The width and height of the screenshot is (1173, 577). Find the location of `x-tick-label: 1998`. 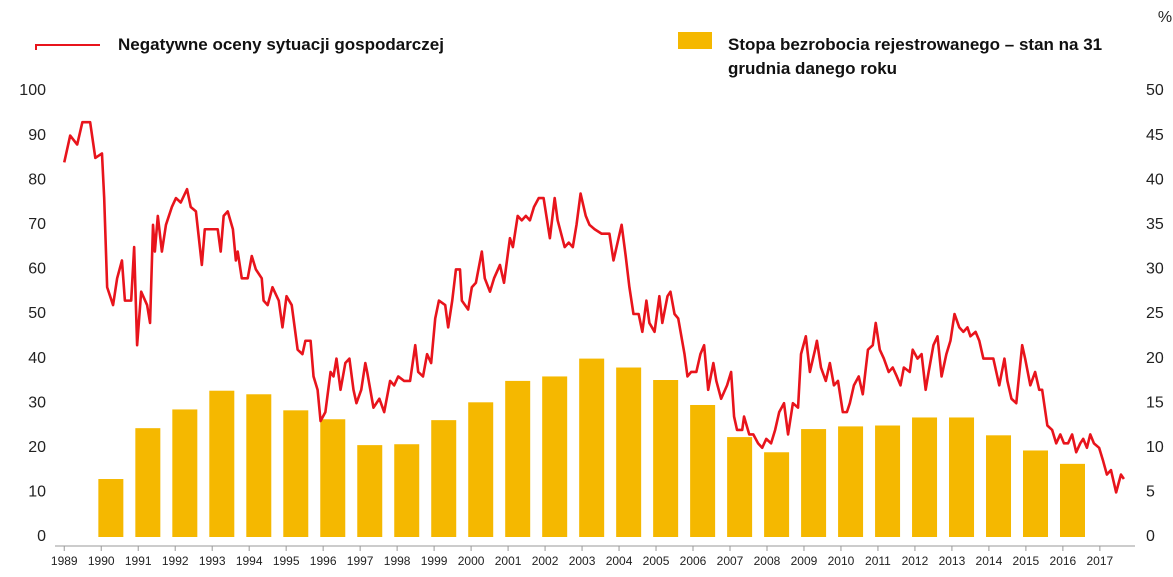

x-tick-label: 1998 is located at coordinates (397, 561).